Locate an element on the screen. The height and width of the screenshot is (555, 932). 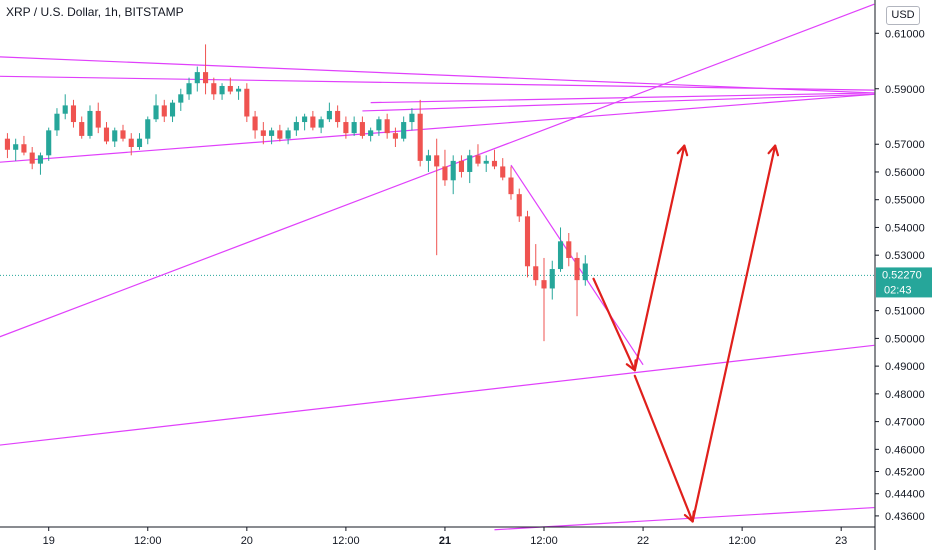
y-tick-label: 0.53000 is located at coordinates (905, 256).